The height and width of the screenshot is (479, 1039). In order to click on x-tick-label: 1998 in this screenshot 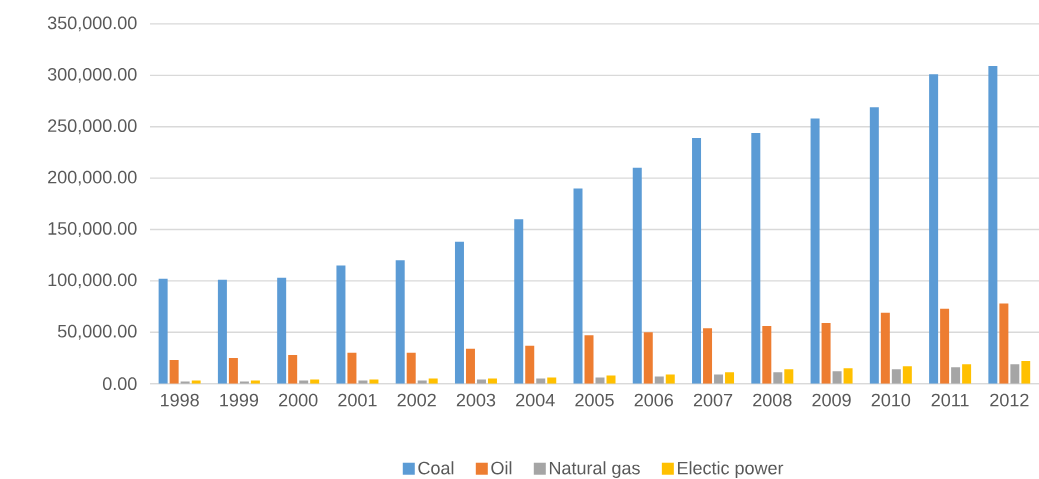, I will do `click(179, 400)`.